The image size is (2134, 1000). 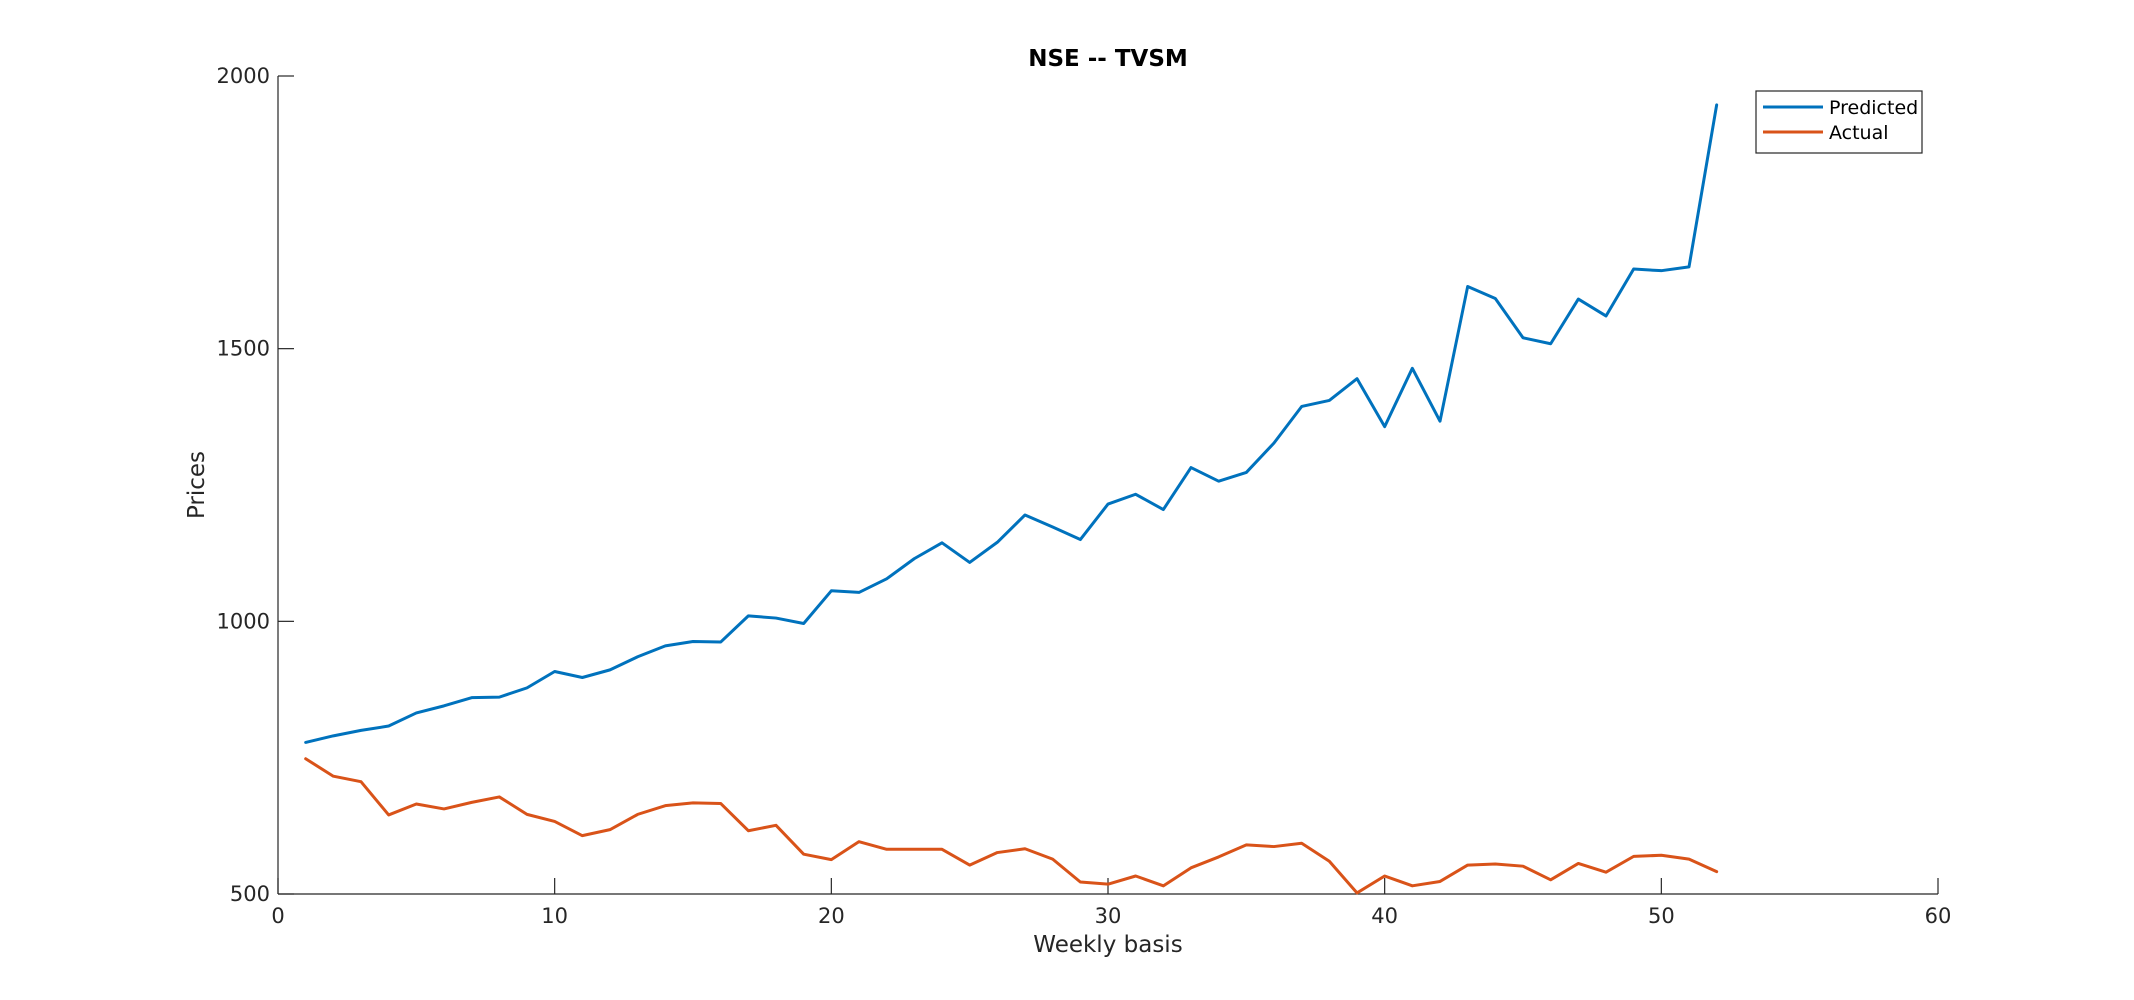 What do you see at coordinates (1859, 133) in the screenshot?
I see `legend-label-actual: Actual` at bounding box center [1859, 133].